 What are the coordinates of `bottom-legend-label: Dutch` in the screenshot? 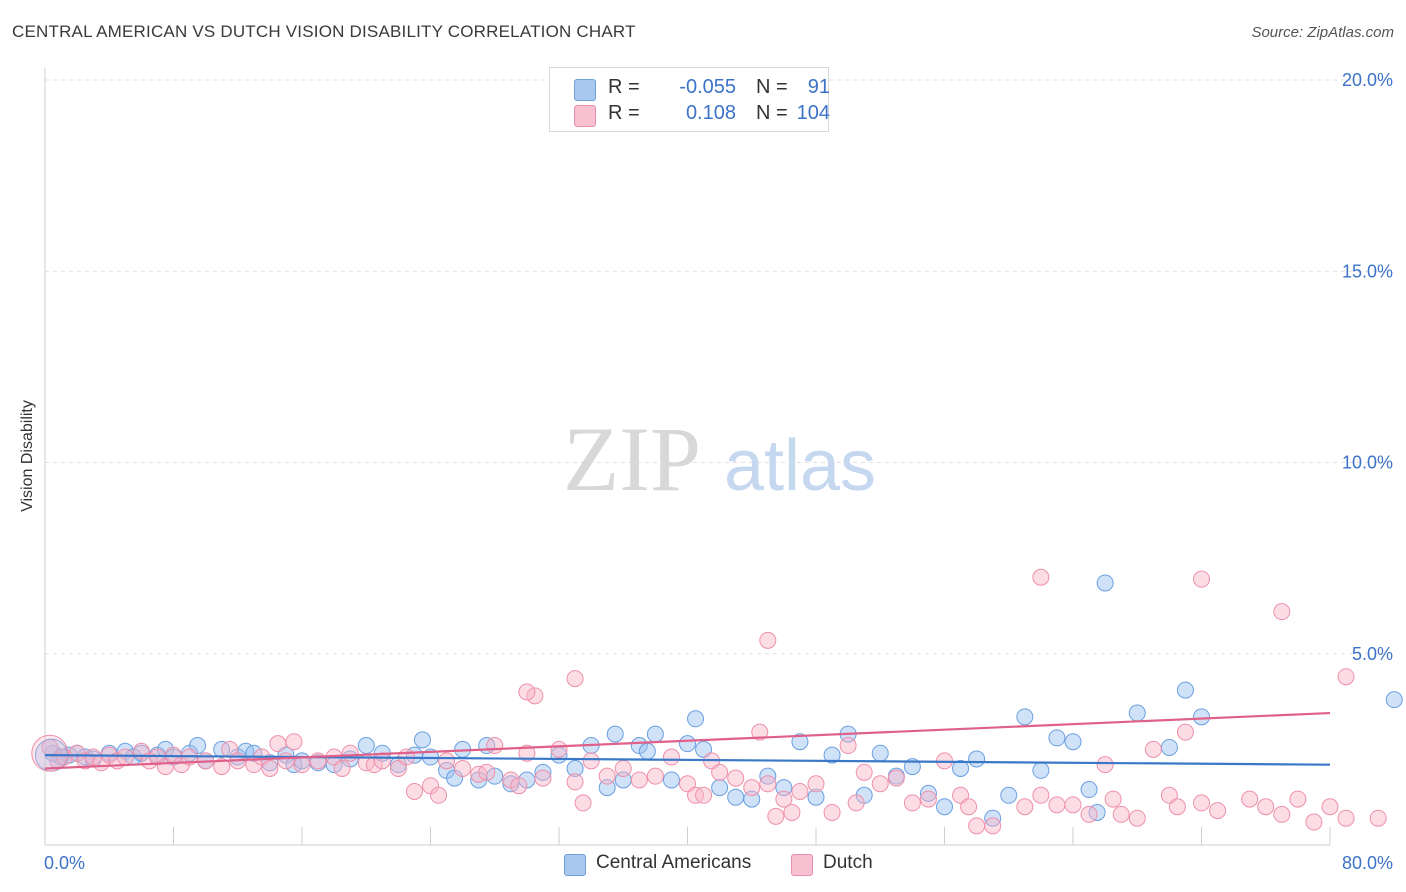 It's located at (848, 862).